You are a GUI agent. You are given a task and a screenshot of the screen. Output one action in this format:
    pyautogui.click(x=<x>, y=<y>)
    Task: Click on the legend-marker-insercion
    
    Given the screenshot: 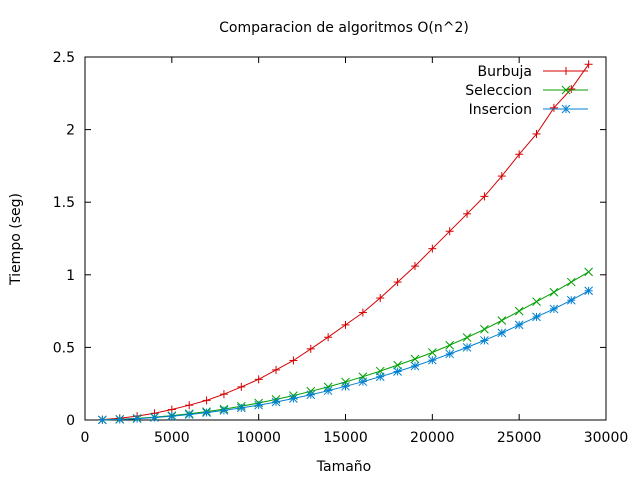 What is the action you would take?
    pyautogui.click(x=566, y=109)
    